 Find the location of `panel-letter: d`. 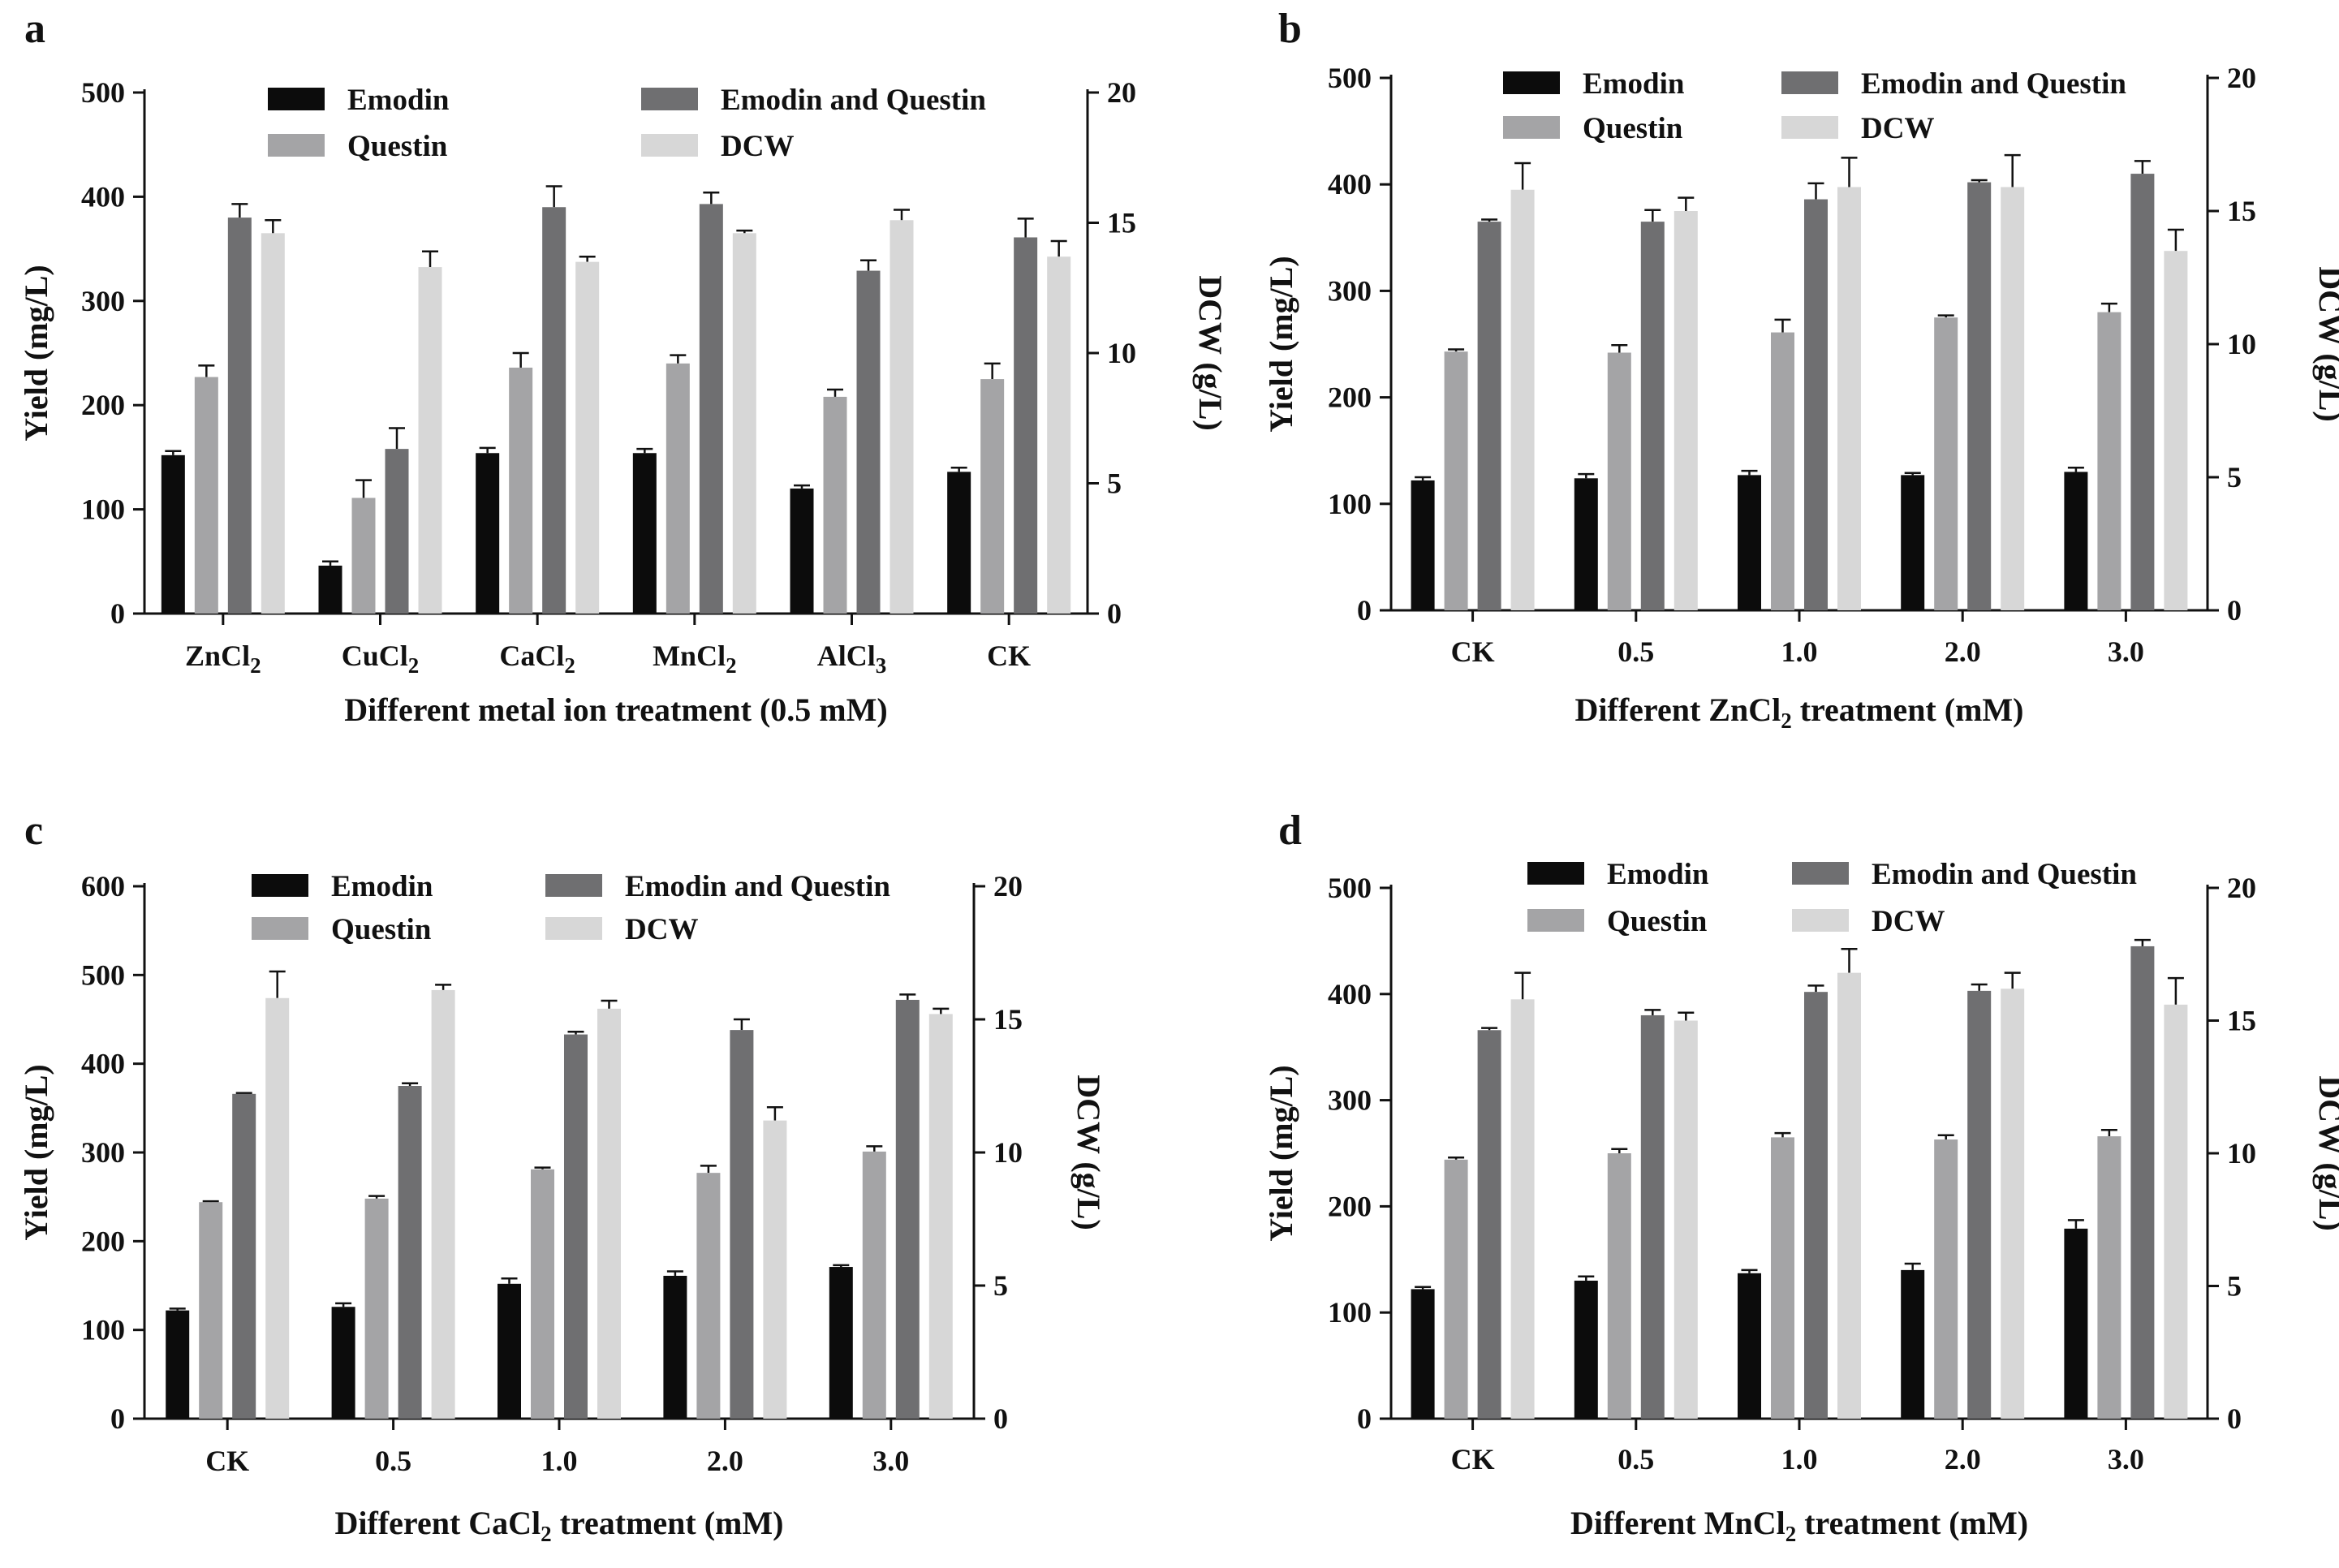

panel-letter: d is located at coordinates (1290, 831).